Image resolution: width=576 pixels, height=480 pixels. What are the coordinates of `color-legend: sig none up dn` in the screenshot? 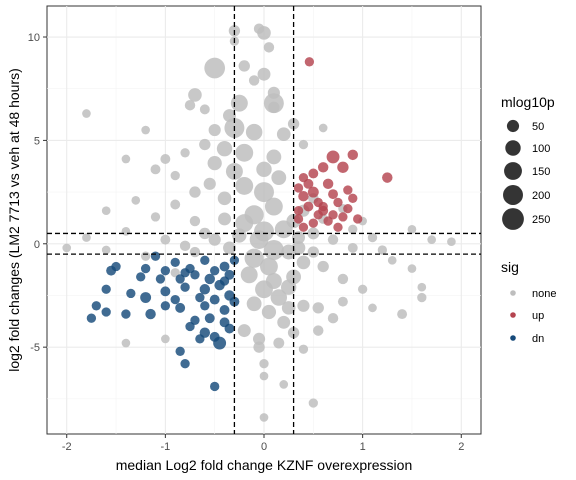 It's located at (528, 302).